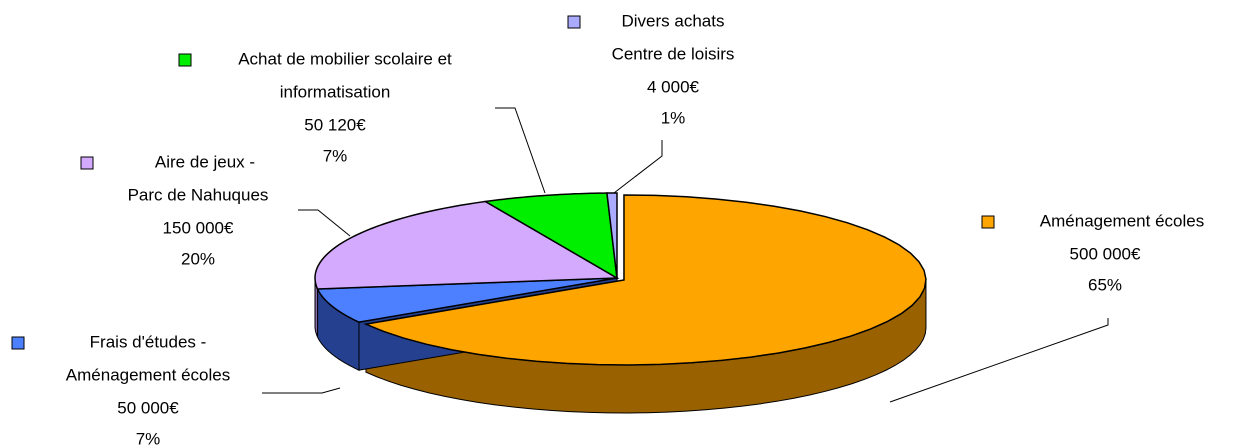  What do you see at coordinates (673, 53) in the screenshot?
I see `category-label: Centre de loisirs` at bounding box center [673, 53].